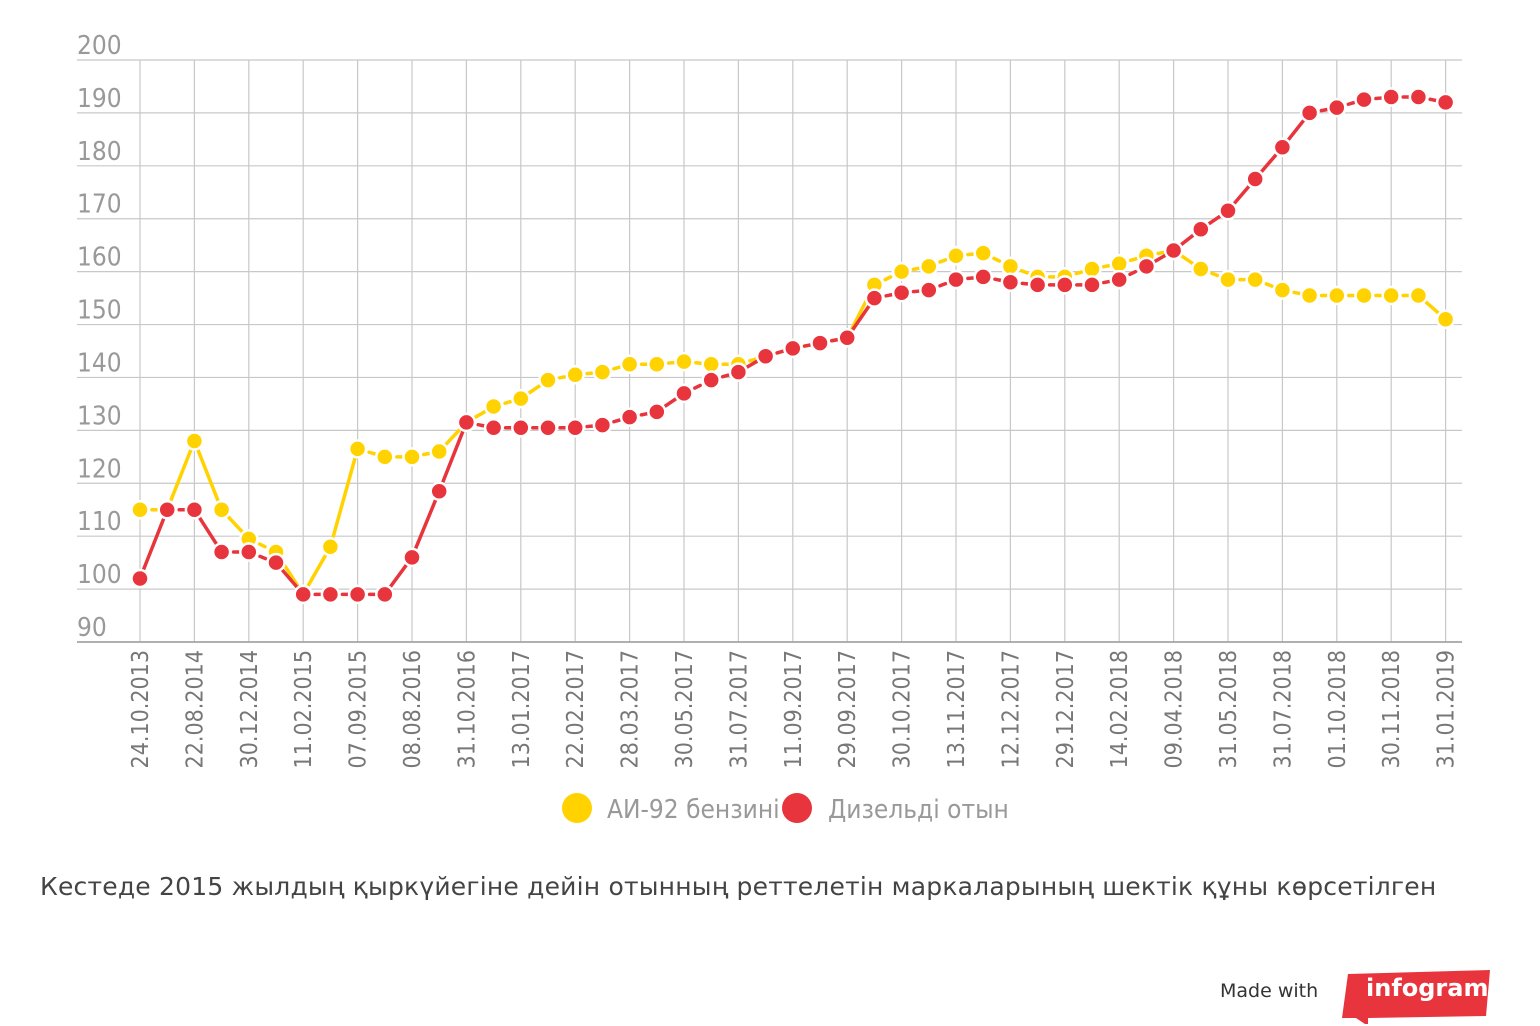  I want to click on infogram-logo-badge, so click(1415, 995).